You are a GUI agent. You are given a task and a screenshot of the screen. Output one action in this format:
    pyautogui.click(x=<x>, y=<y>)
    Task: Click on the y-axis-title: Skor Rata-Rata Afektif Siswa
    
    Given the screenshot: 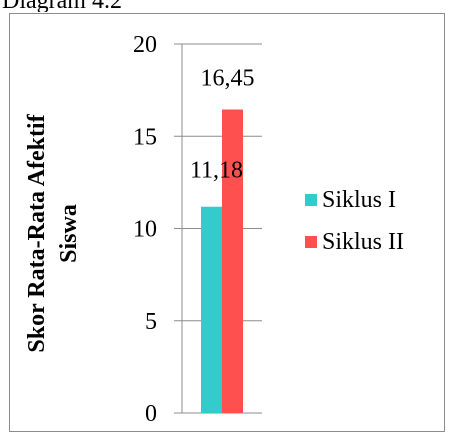 What is the action you would take?
    pyautogui.click(x=53, y=232)
    